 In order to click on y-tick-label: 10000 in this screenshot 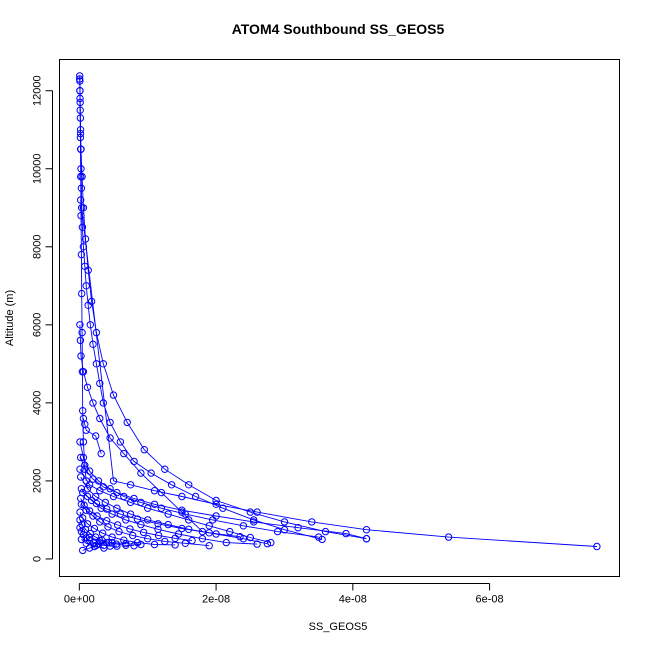, I will do `click(38, 168)`.